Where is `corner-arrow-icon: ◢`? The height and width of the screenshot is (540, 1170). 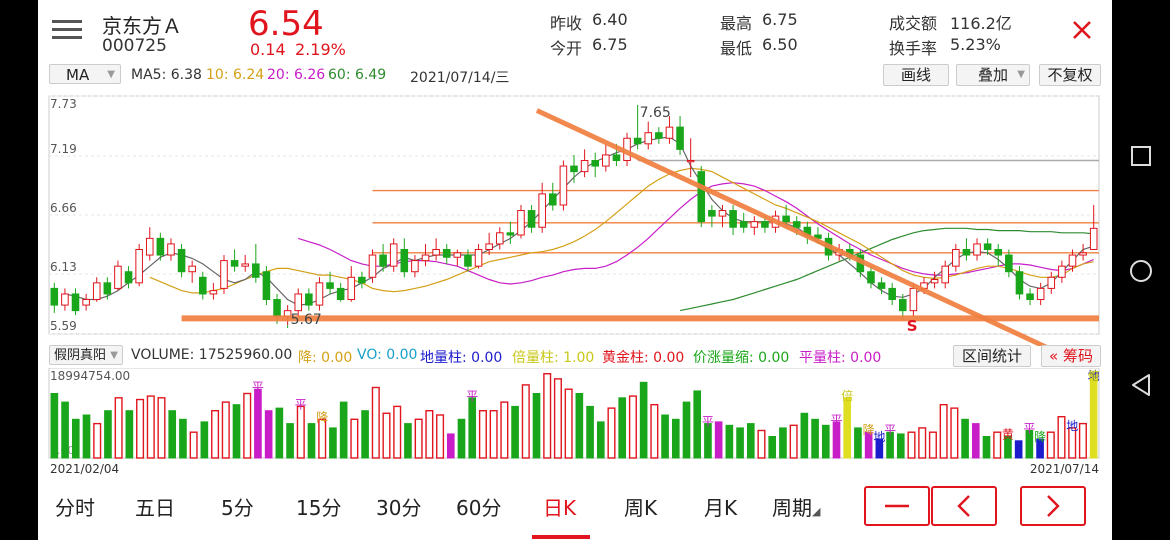
corner-arrow-icon: ◢ is located at coordinates (816, 511).